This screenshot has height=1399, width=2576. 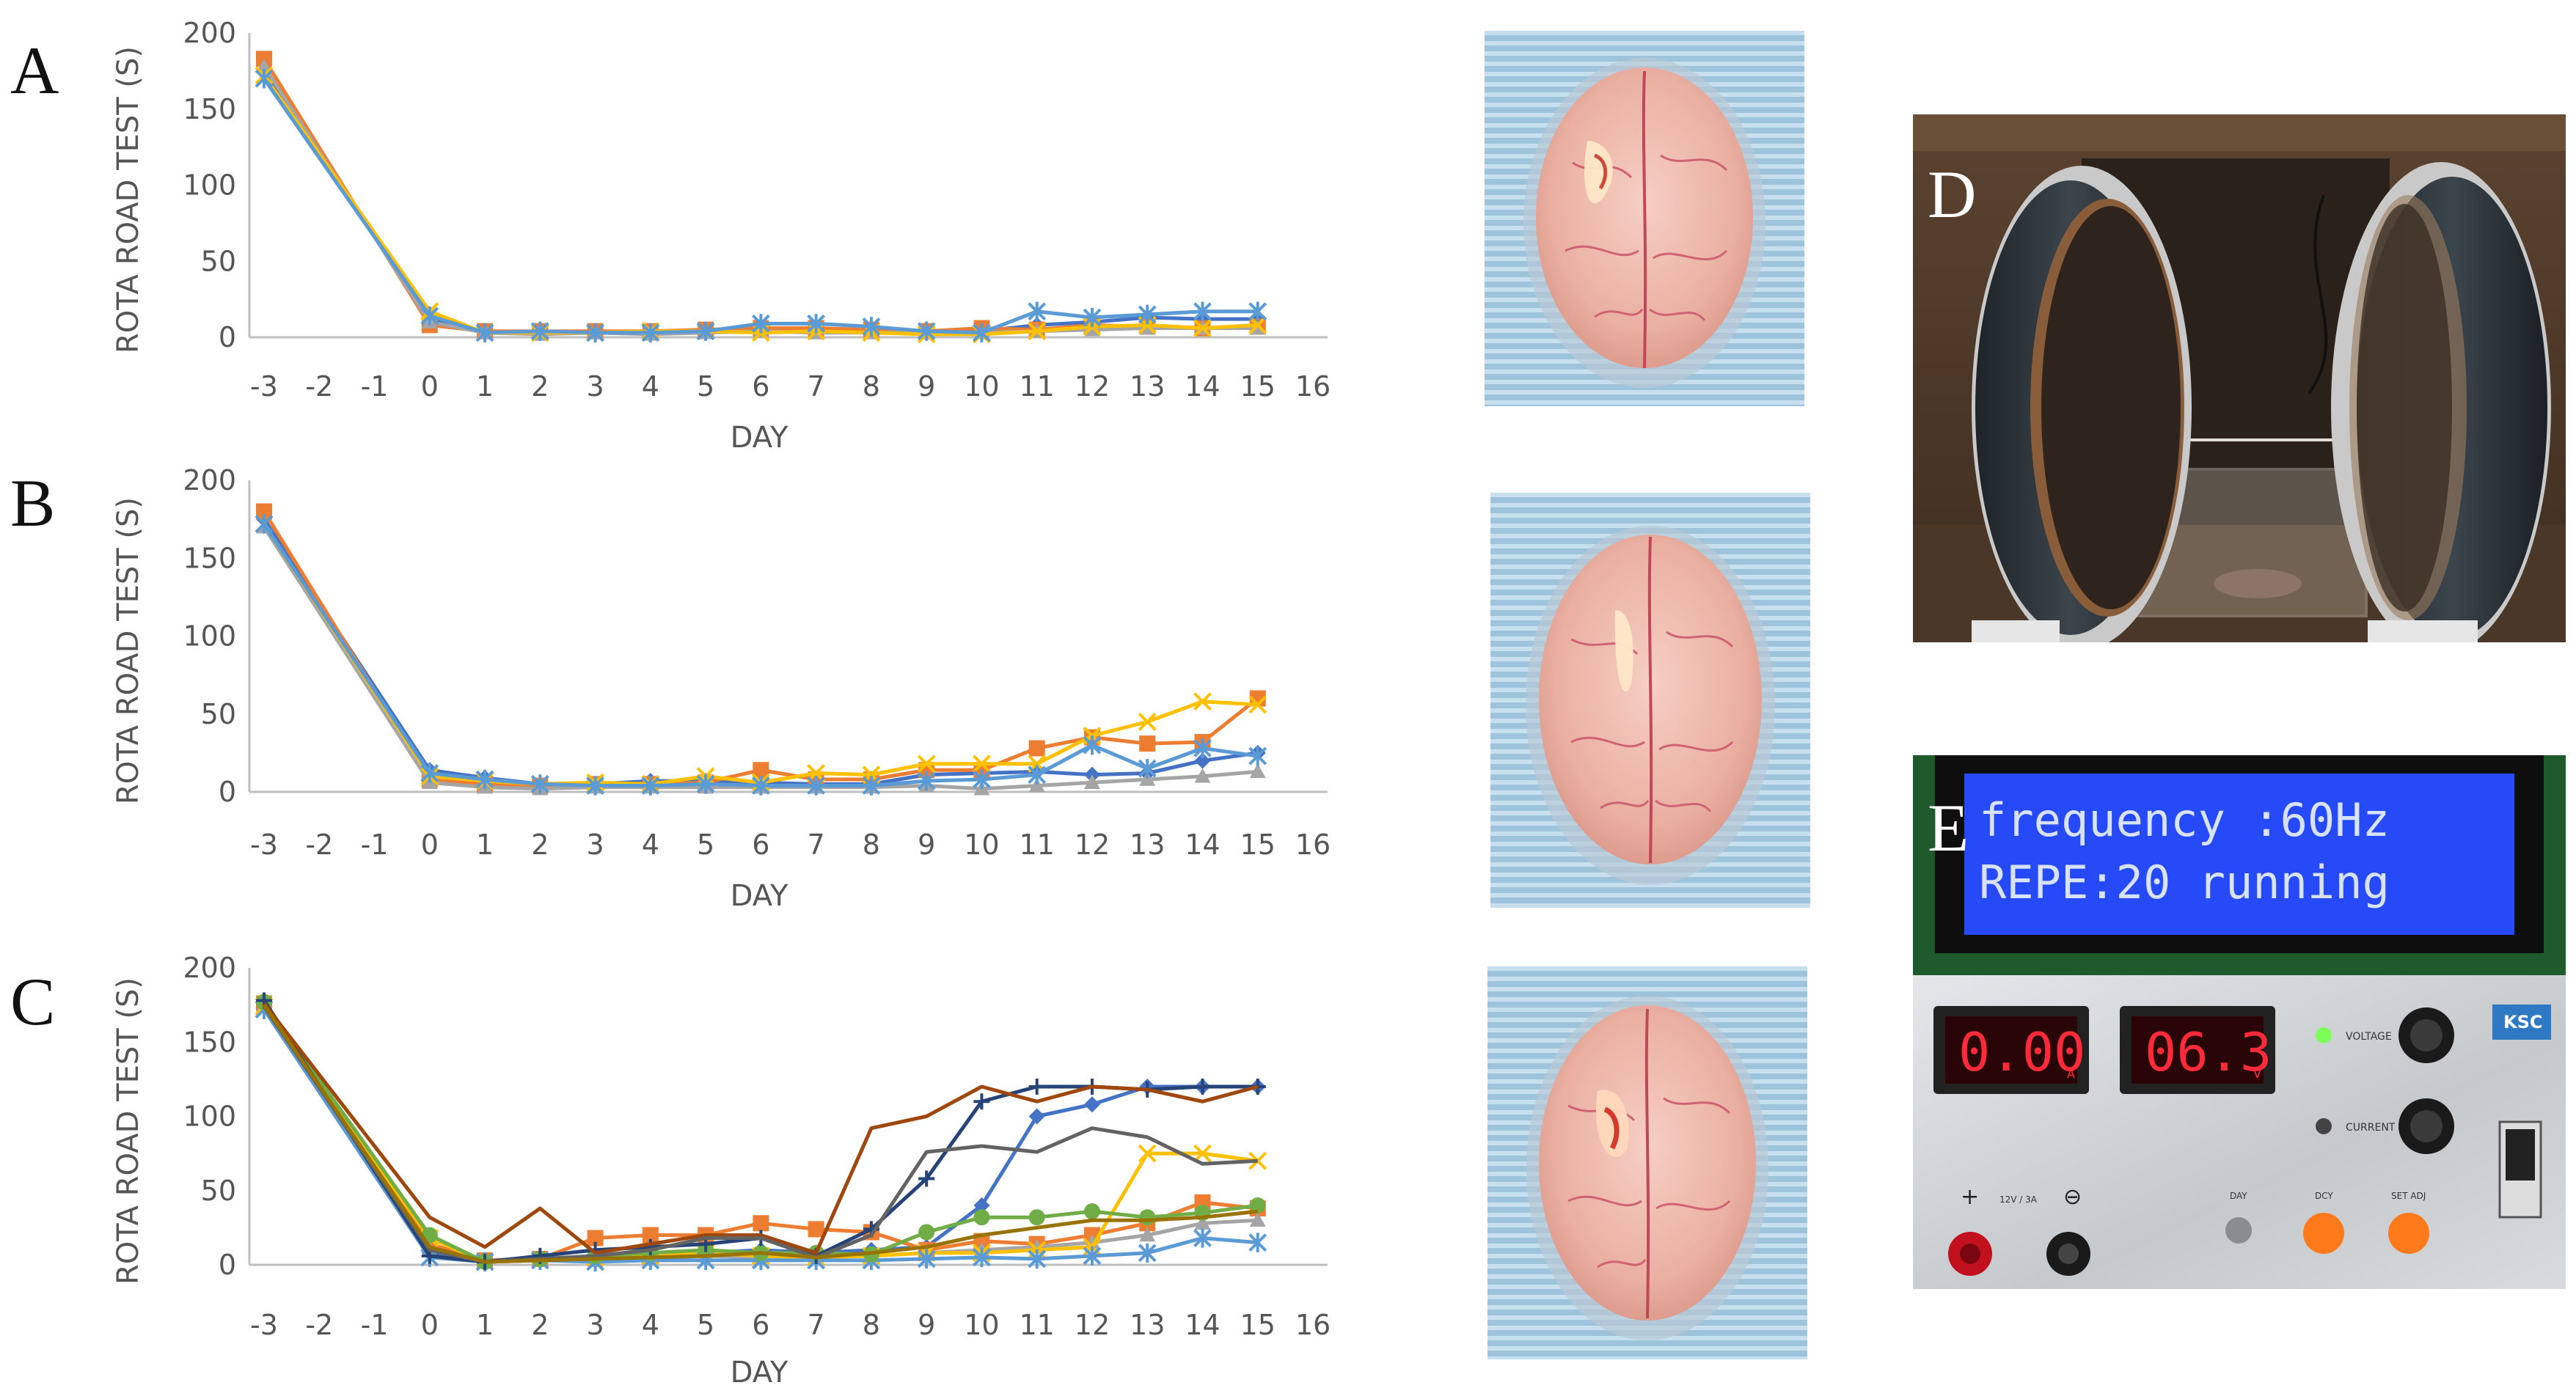 What do you see at coordinates (705, 386) in the screenshot?
I see `x-tick-label: 5` at bounding box center [705, 386].